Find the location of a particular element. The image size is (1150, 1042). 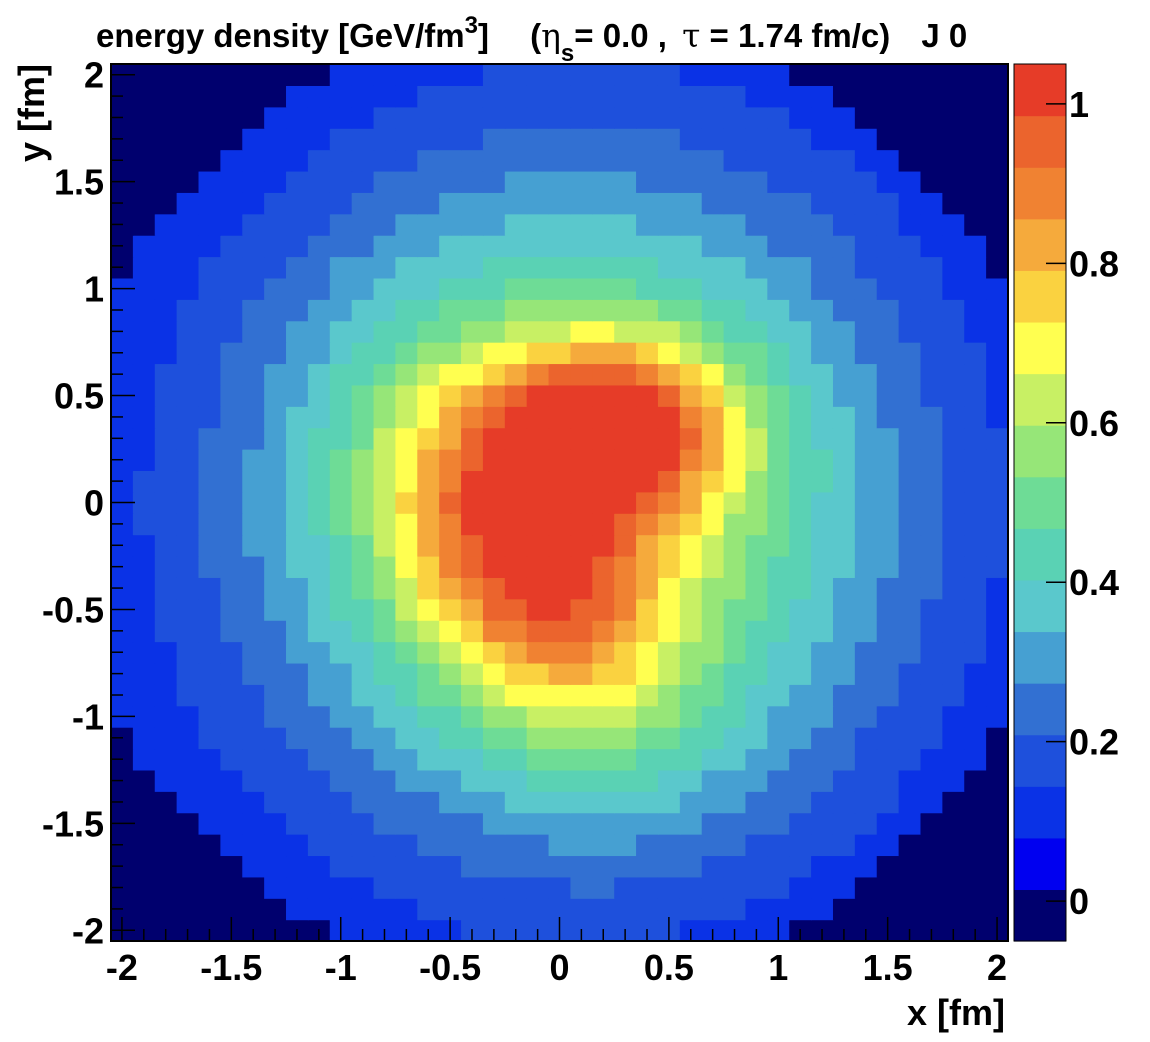

y-tick-label: -1.5 is located at coordinates (73, 823).